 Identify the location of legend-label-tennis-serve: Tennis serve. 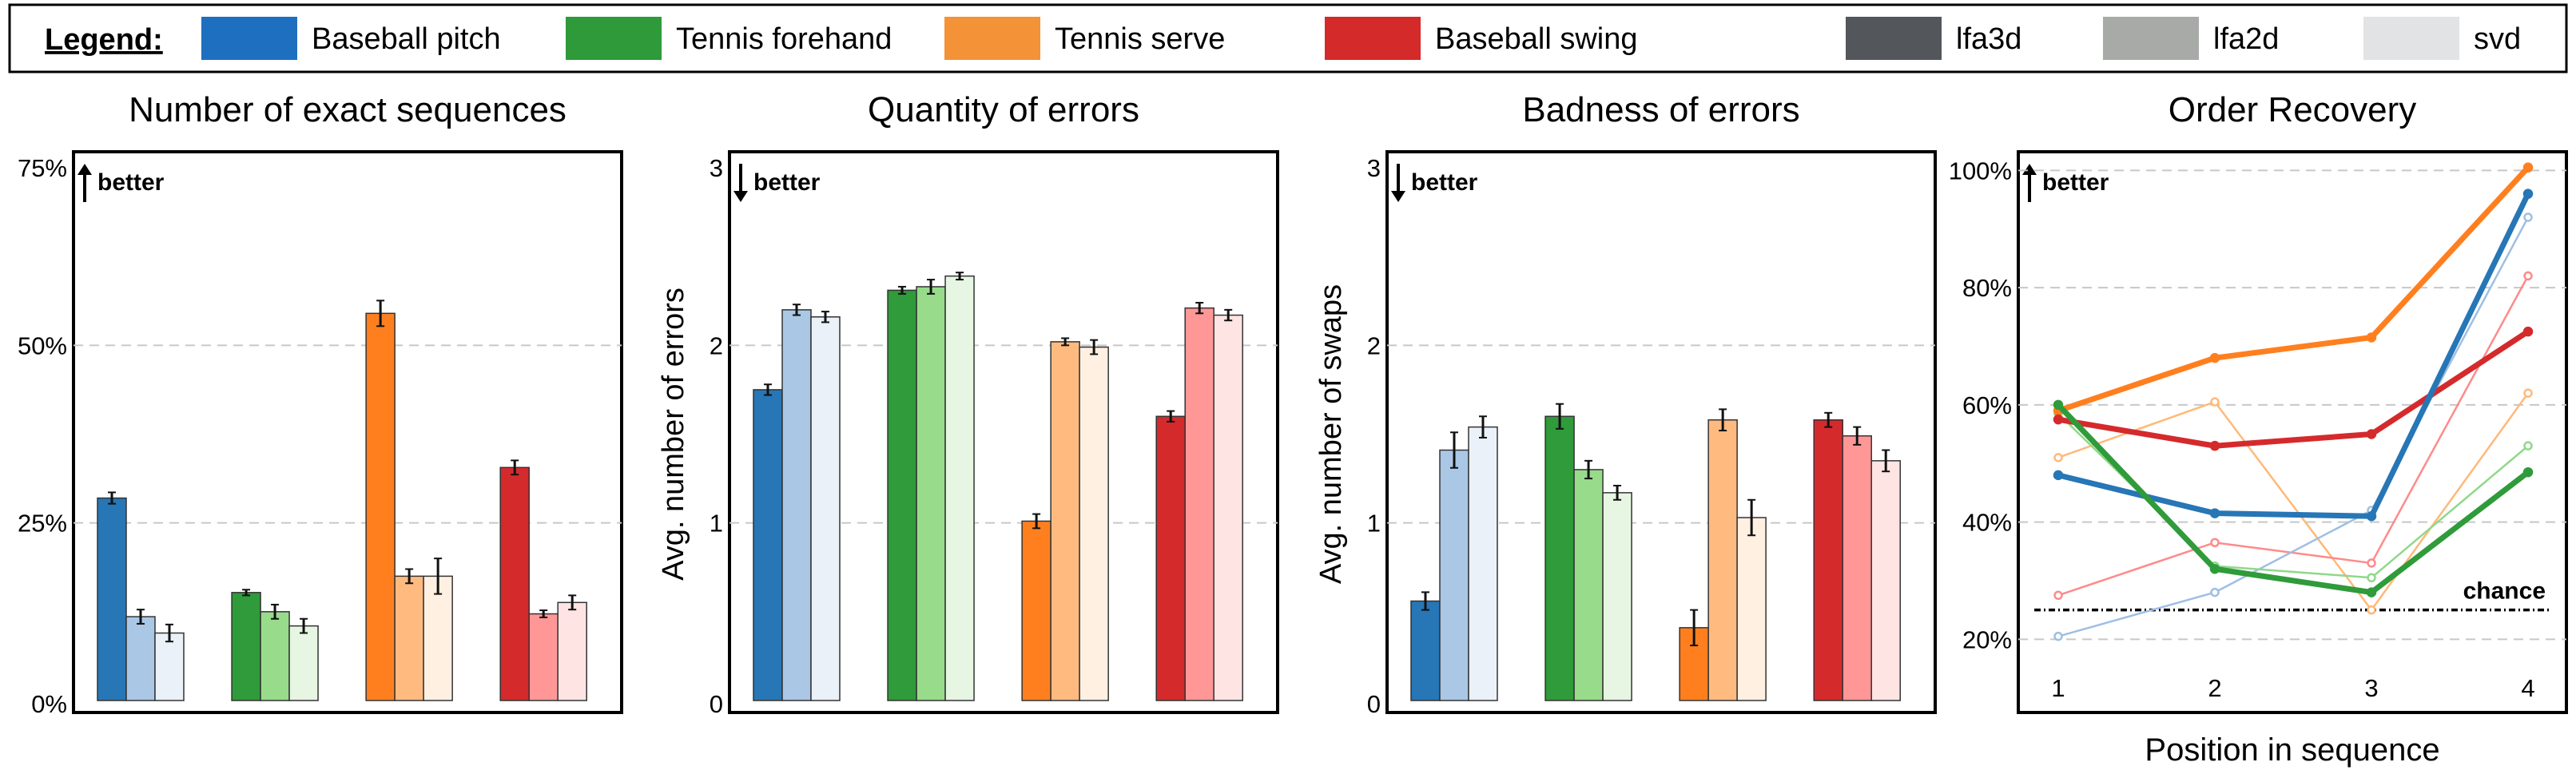
(1140, 39).